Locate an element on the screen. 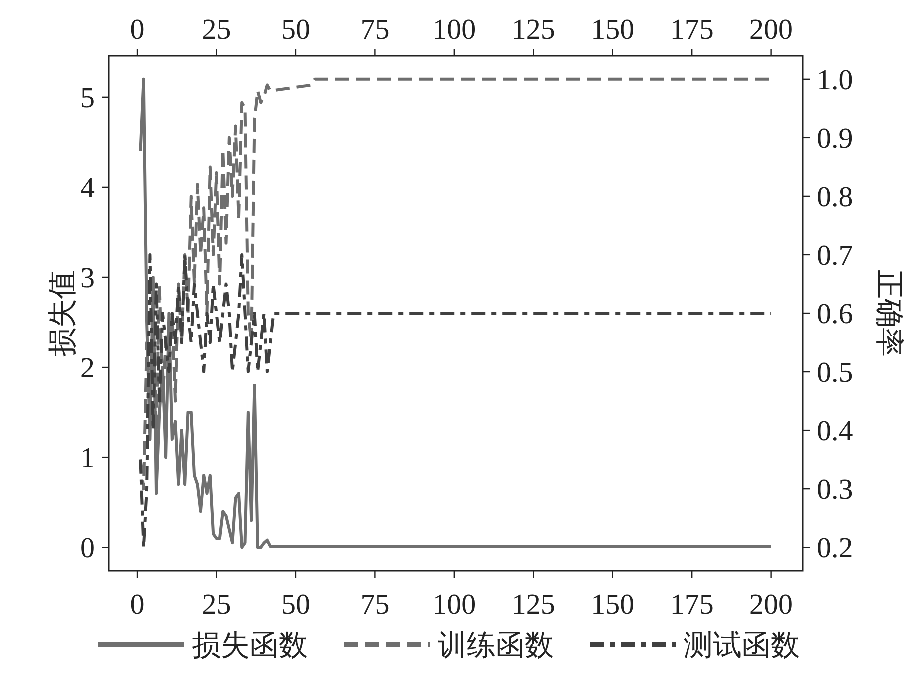 The height and width of the screenshot is (678, 918). legend-label: 损失函数 is located at coordinates (250, 646).